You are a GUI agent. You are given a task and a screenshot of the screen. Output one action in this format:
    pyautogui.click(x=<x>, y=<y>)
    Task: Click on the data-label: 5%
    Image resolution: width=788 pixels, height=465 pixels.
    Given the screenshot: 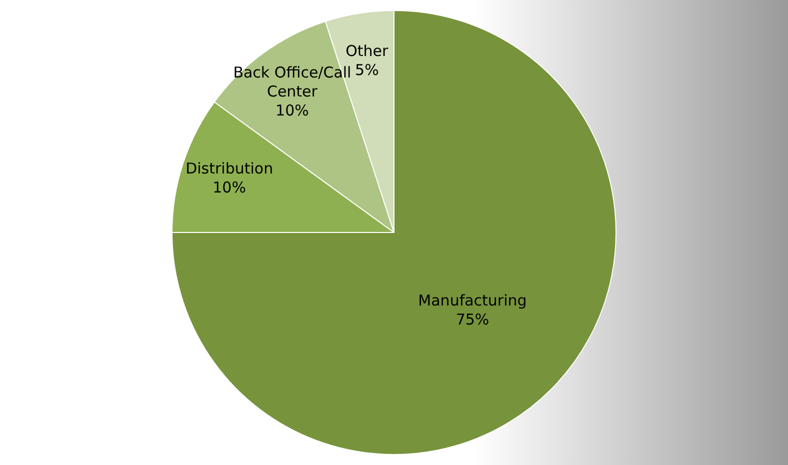 What is the action you would take?
    pyautogui.click(x=367, y=69)
    